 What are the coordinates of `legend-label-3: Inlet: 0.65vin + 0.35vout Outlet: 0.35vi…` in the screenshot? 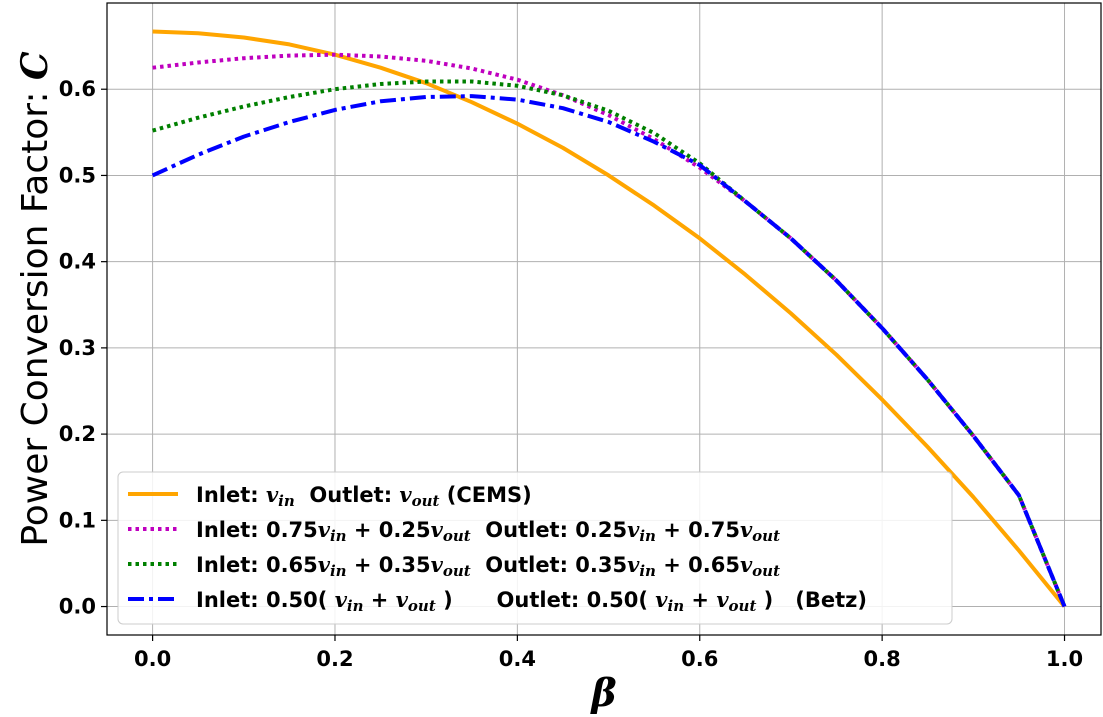 It's located at (488, 566).